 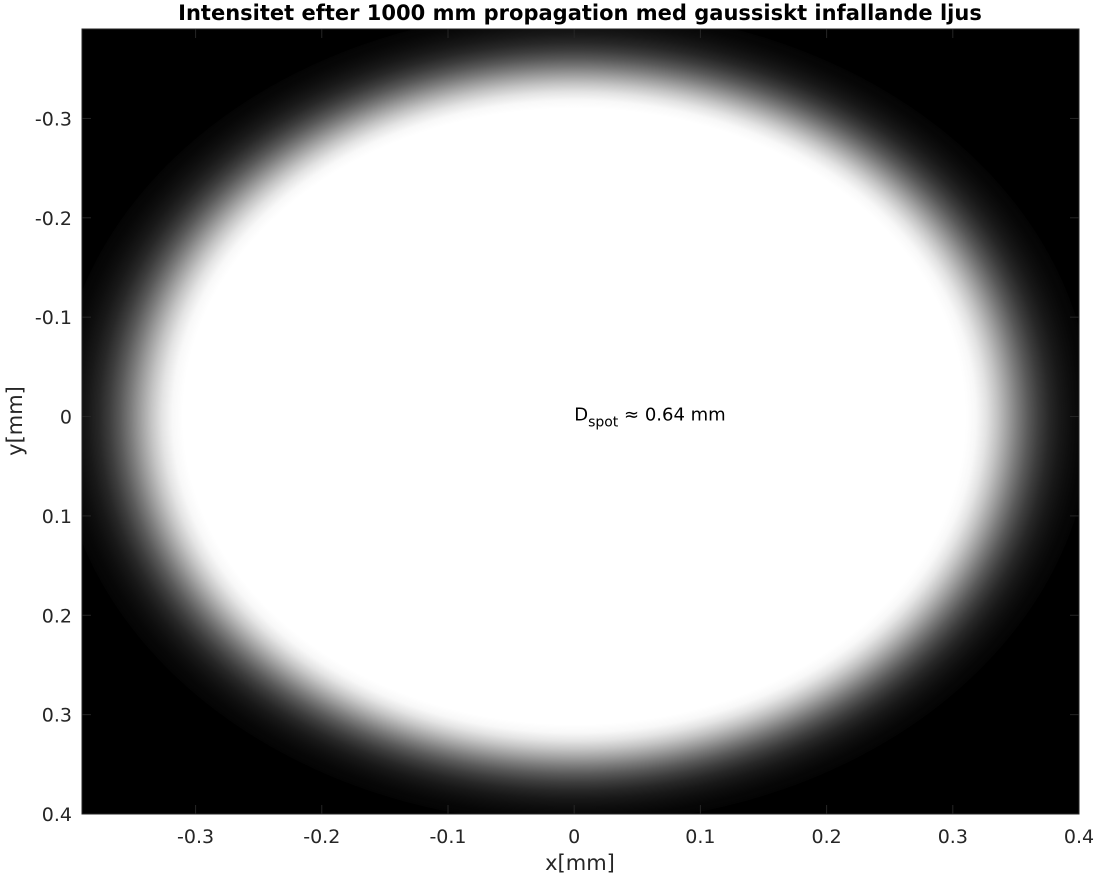 What do you see at coordinates (603, 423) in the screenshot?
I see `annotation-subscript: spot` at bounding box center [603, 423].